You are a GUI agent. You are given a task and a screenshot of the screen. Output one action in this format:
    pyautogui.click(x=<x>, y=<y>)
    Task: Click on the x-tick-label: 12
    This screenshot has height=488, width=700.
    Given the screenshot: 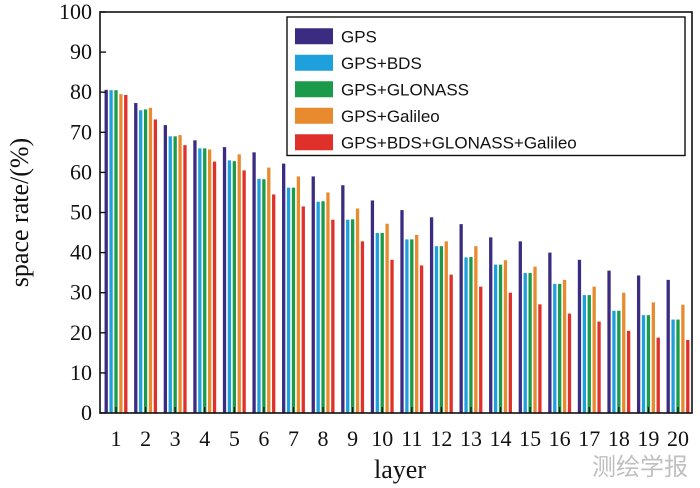 What is the action you would take?
    pyautogui.click(x=441, y=438)
    